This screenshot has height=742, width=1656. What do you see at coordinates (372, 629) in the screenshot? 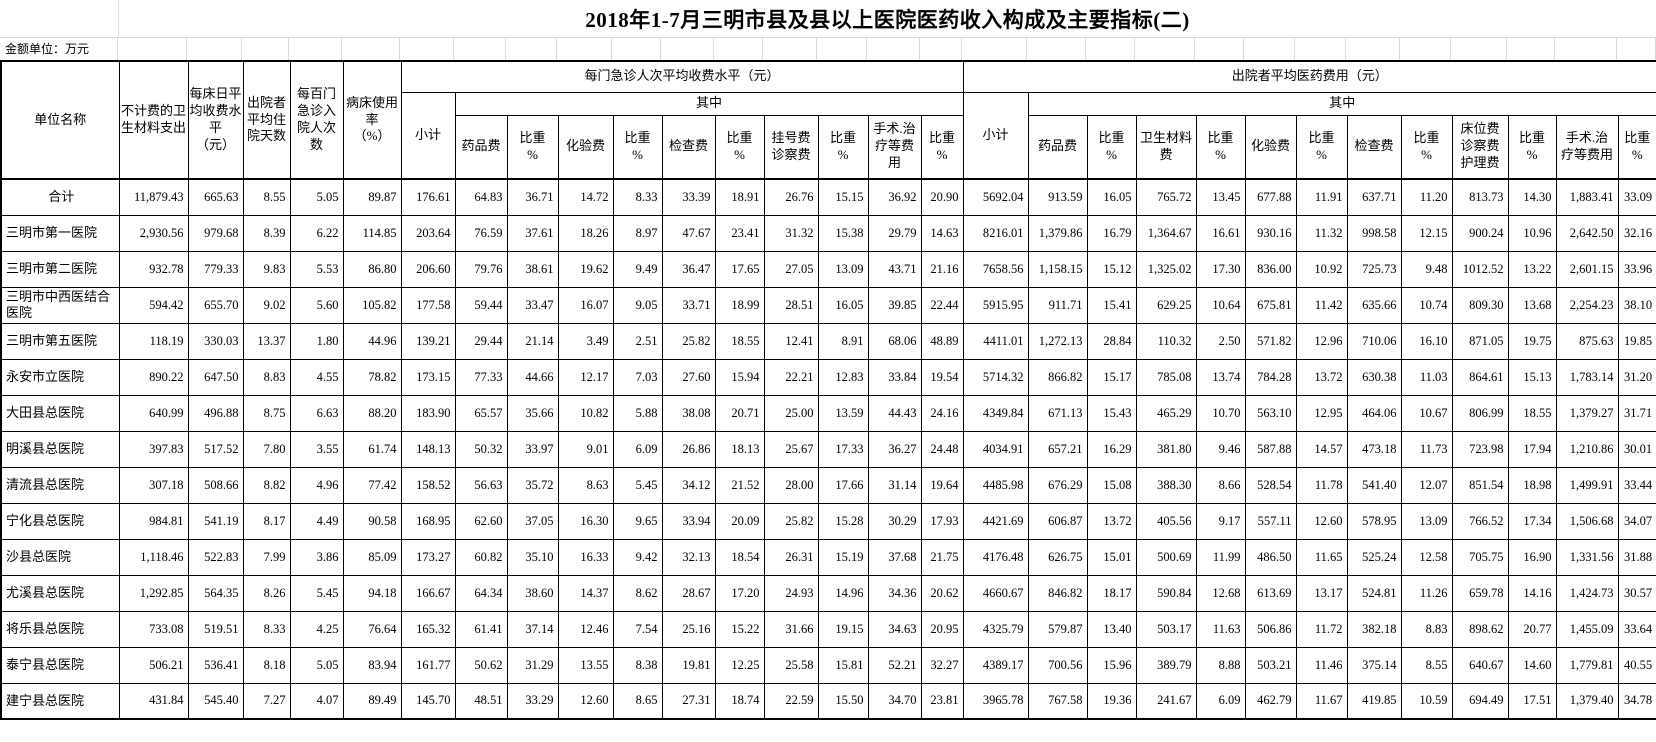
I see `table-cell: 76.64` at bounding box center [372, 629].